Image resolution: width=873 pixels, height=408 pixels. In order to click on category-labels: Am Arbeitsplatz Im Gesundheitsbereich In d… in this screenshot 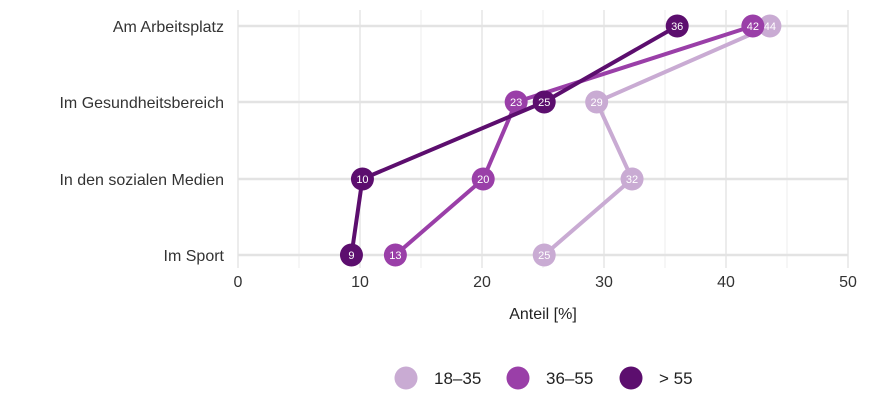, I will do `click(141, 142)`.